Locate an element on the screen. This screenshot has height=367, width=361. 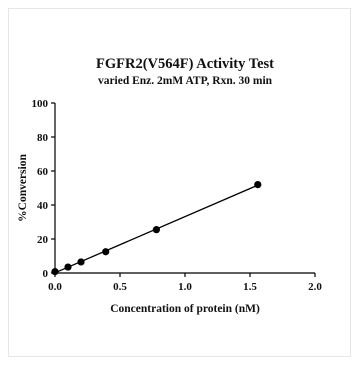
y-tick-label: 40 is located at coordinates (43, 206).